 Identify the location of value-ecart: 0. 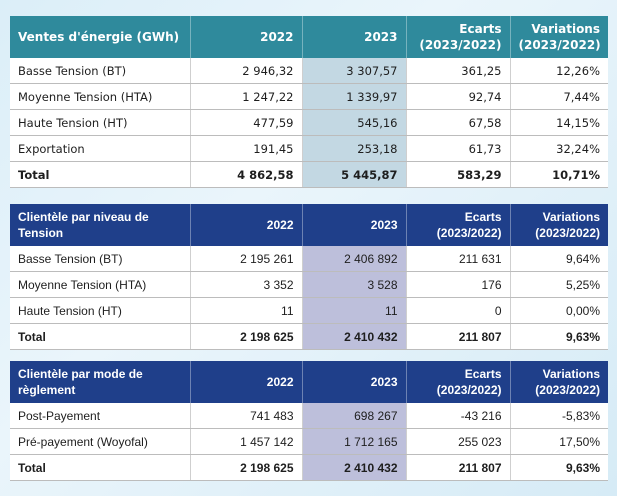
(458, 310).